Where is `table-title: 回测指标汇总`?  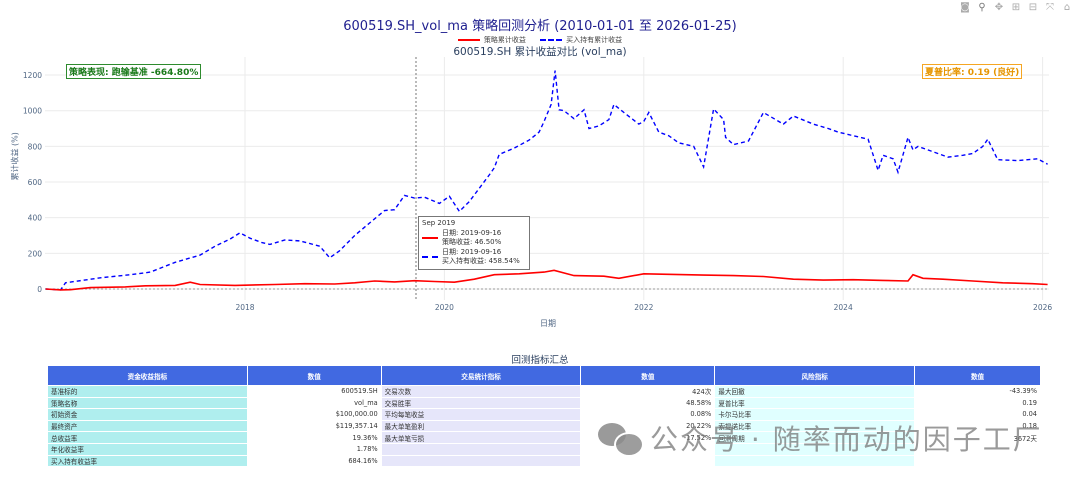
table-title: 回测指标汇总 is located at coordinates (540, 360).